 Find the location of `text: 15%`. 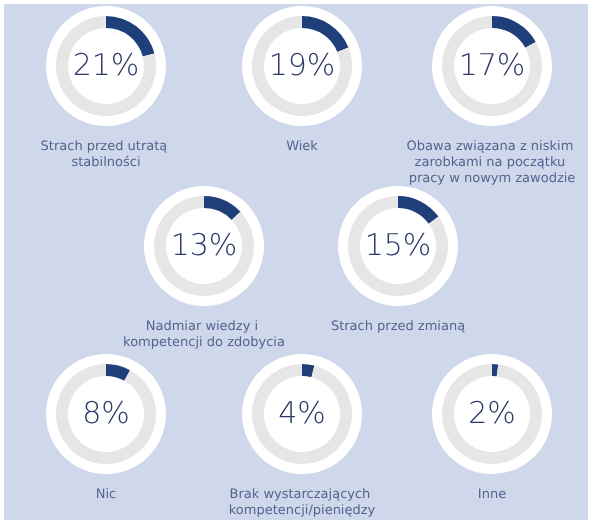

text: 15% is located at coordinates (398, 245).